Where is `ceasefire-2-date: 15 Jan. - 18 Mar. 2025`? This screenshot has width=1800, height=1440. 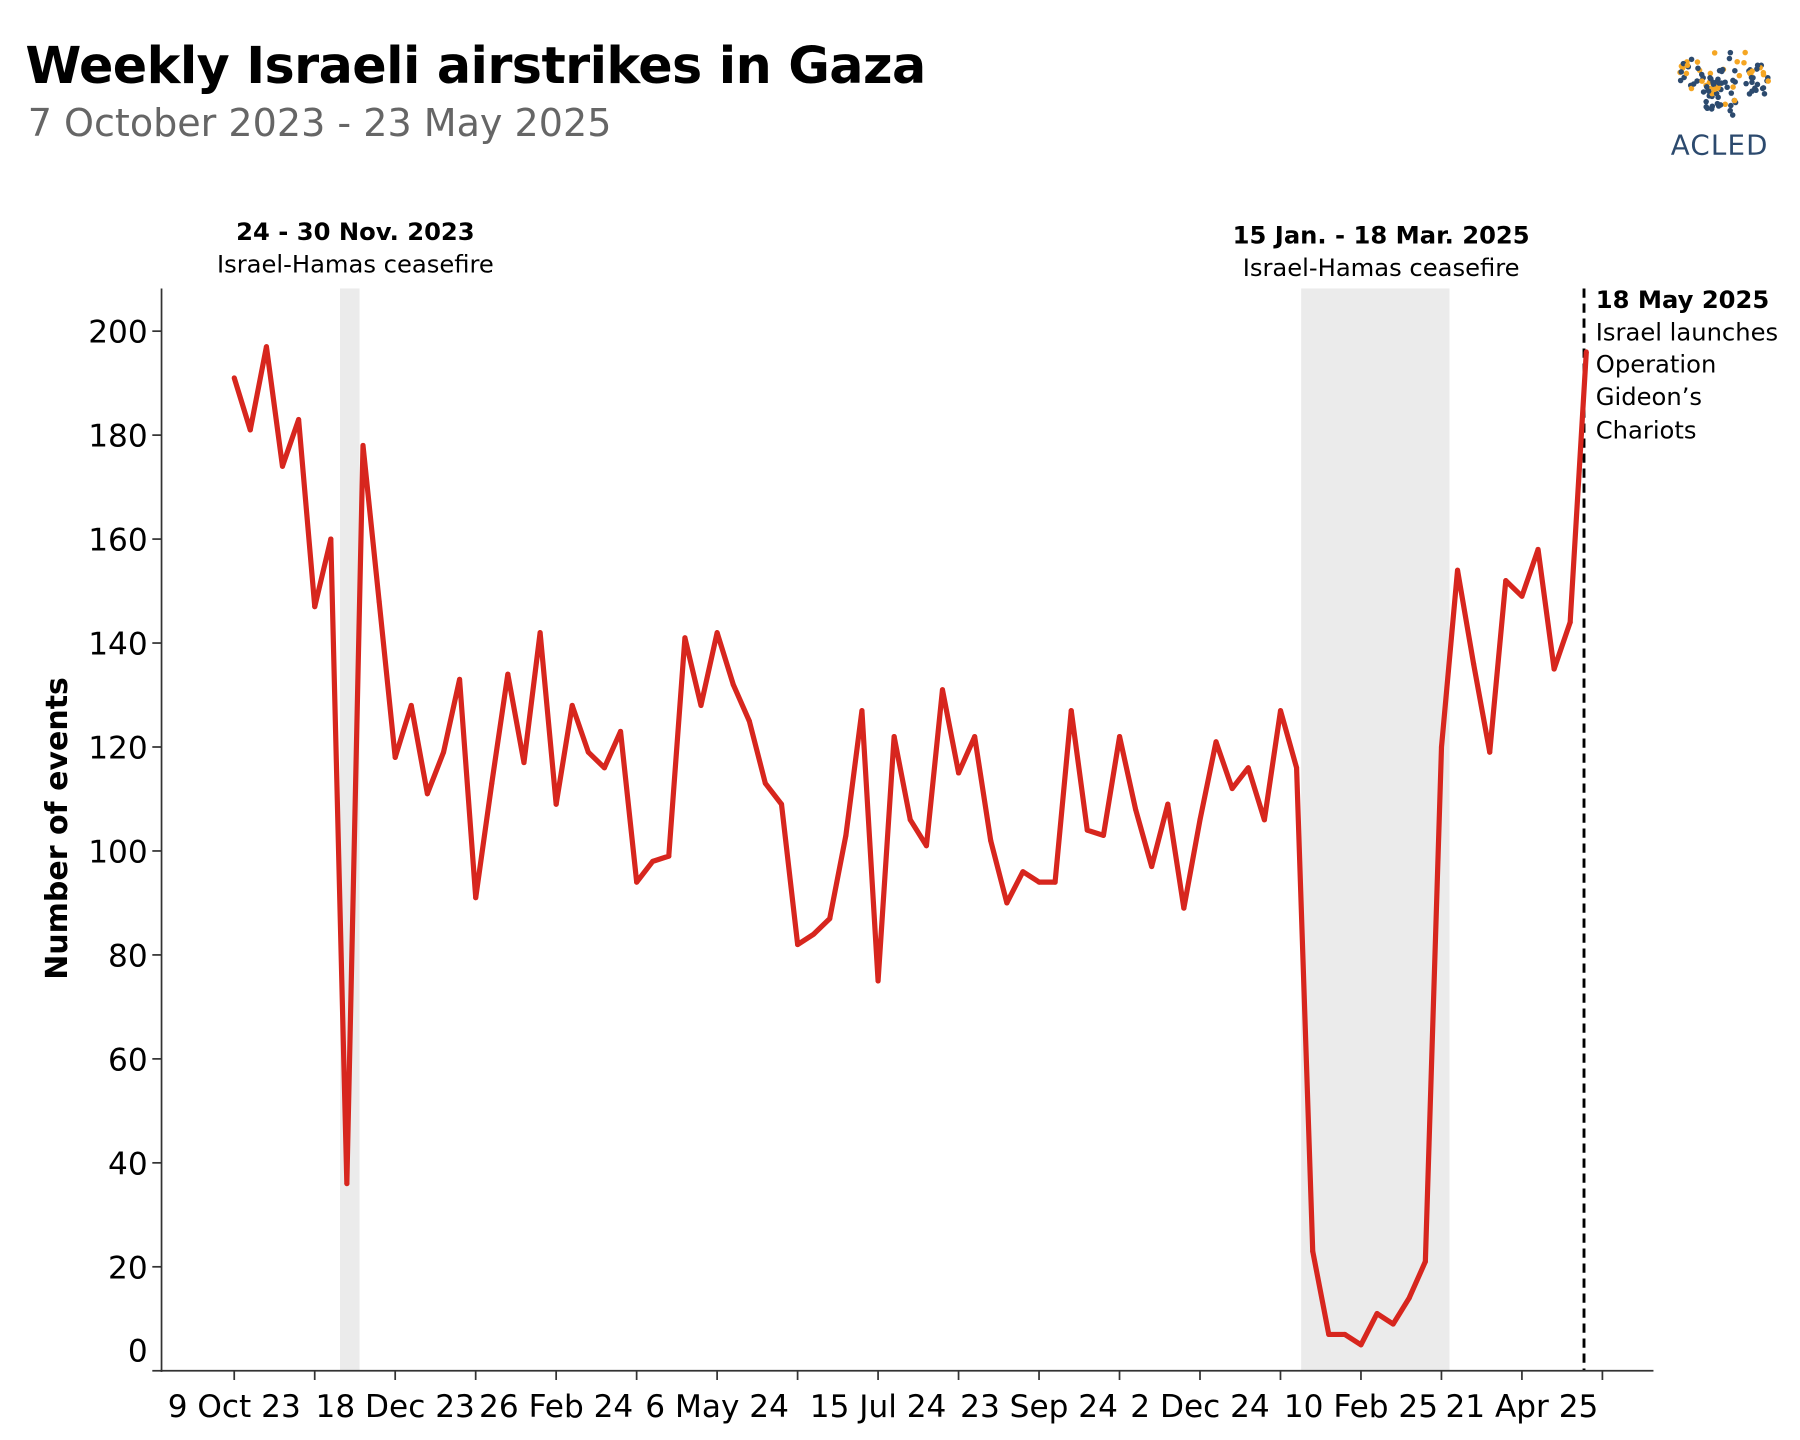
ceasefire-2-date: 15 Jan. - 18 Mar. 2025 is located at coordinates (1381, 235).